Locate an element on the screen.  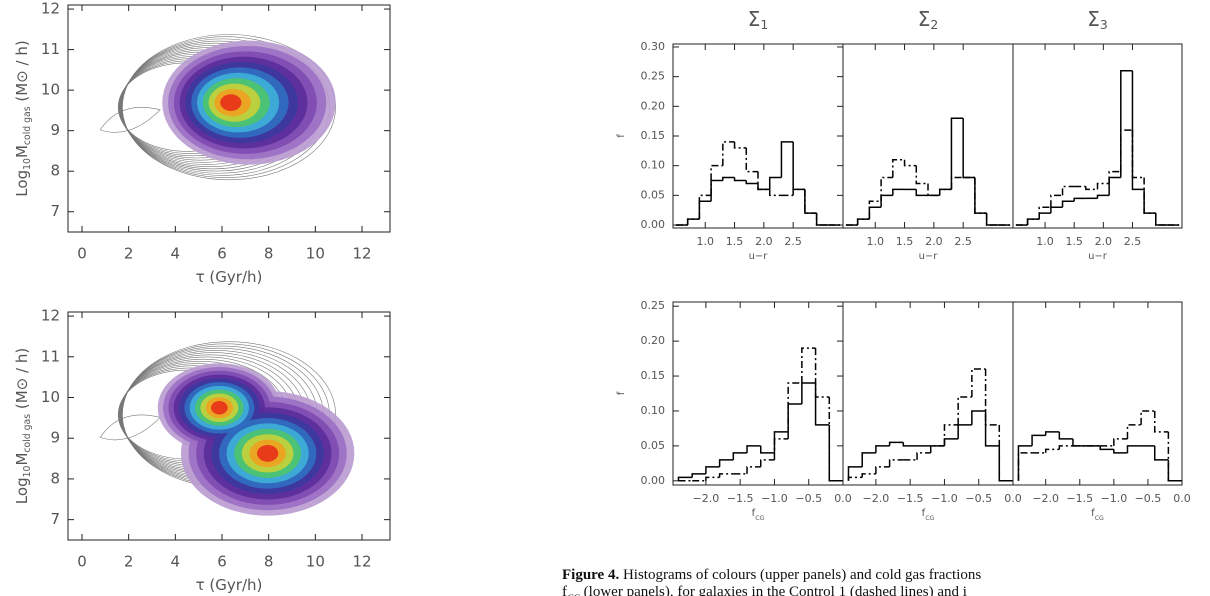
y-tick-label: 0.20 is located at coordinates (653, 340).